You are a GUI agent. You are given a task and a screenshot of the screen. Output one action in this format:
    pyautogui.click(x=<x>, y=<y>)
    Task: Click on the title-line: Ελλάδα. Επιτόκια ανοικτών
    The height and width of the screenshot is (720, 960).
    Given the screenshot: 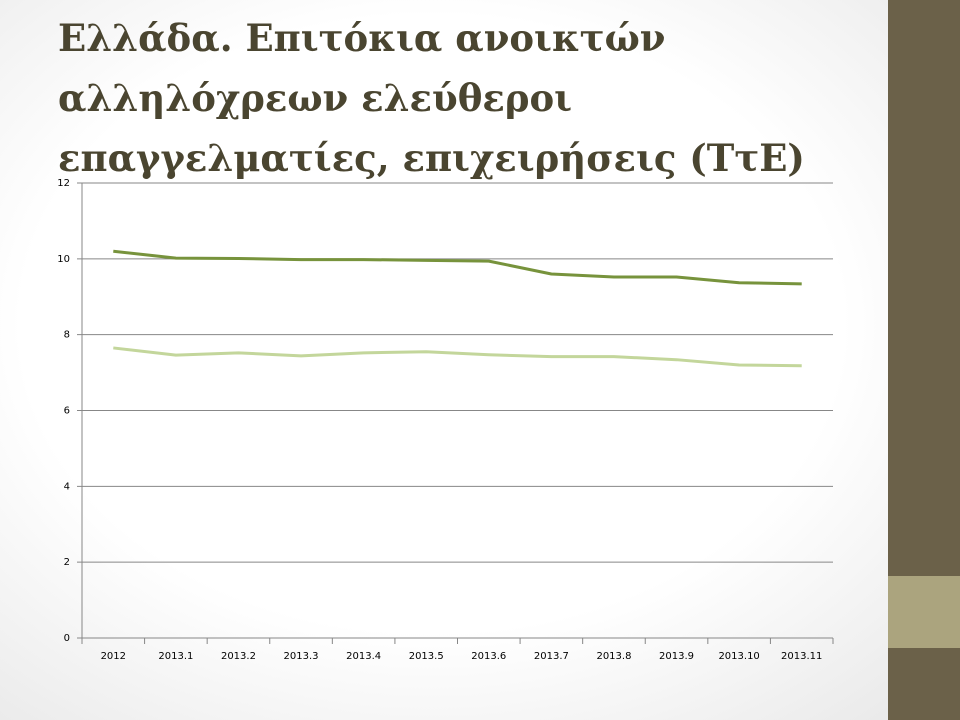 What is the action you would take?
    pyautogui.click(x=362, y=38)
    